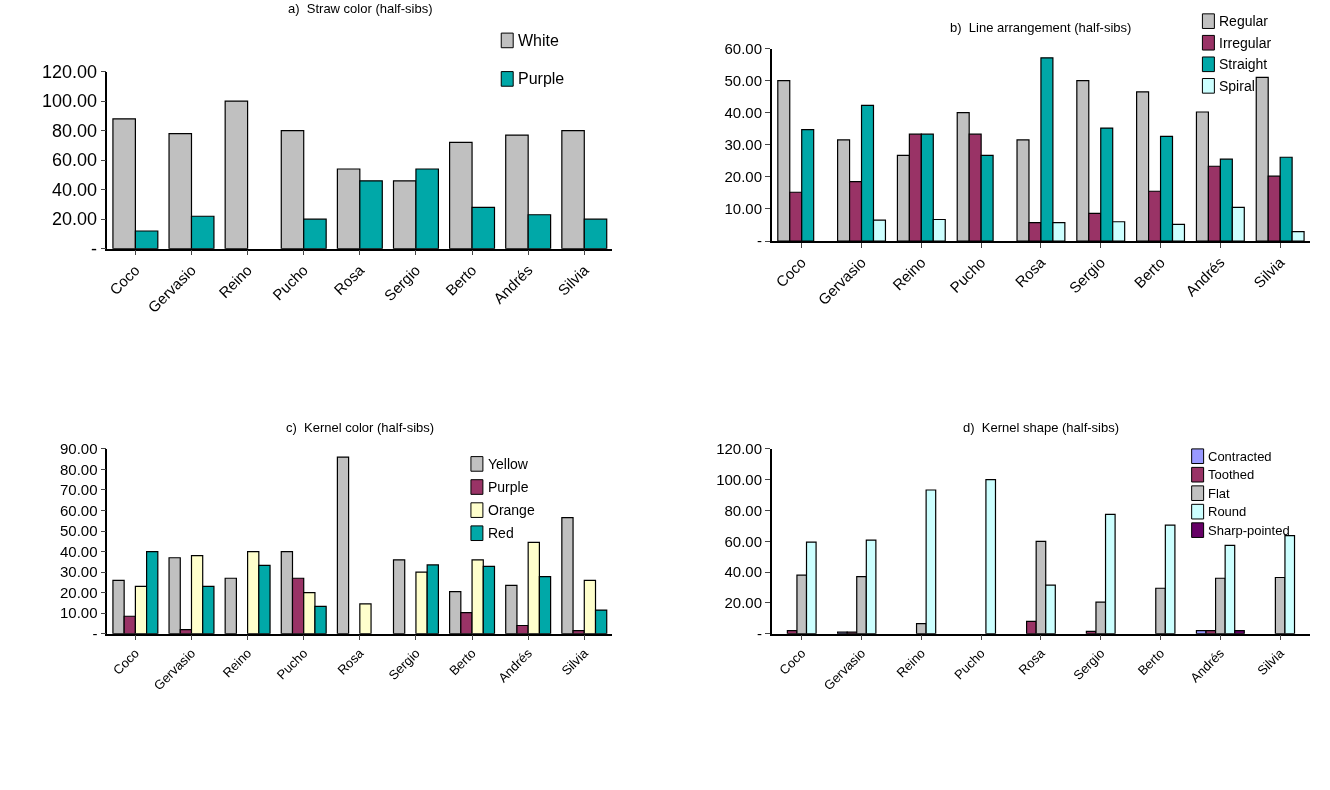 The height and width of the screenshot is (790, 1330). Describe the element at coordinates (1245, 43) in the screenshot. I see `legend-label: Irregular` at that location.